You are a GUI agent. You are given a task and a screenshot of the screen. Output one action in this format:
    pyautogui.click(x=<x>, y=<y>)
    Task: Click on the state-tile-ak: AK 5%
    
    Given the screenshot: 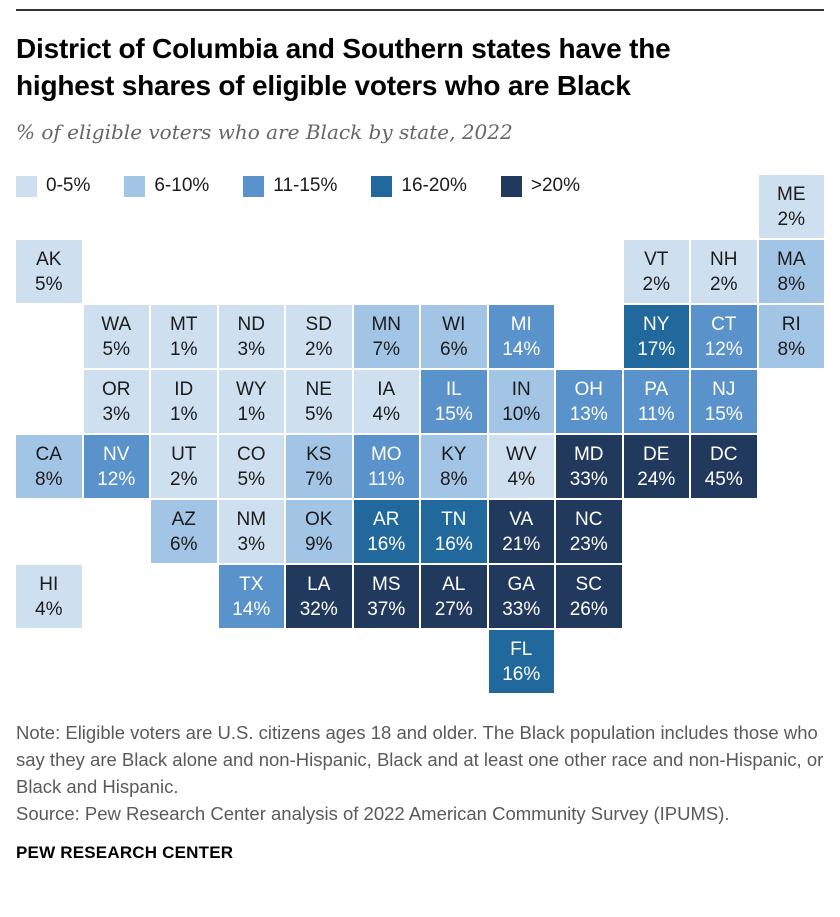 What is the action you would take?
    pyautogui.click(x=49, y=271)
    